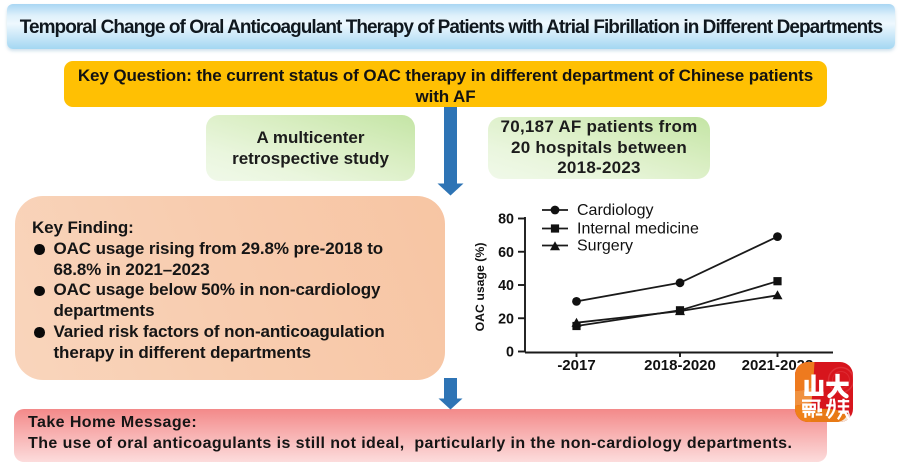 The height and width of the screenshot is (467, 900). I want to click on svg-text: 20, so click(506, 319).